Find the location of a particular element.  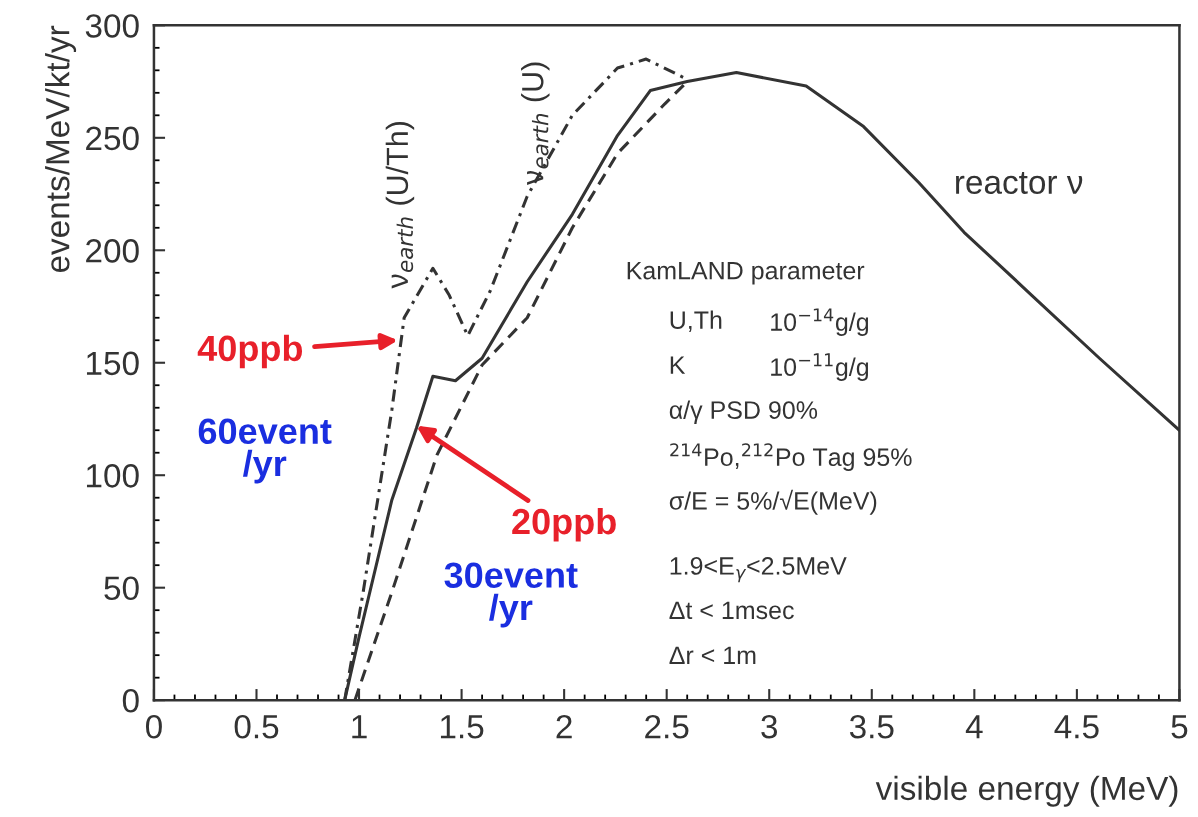

annotation: $^{214}$Po,$^{212}$Po Tag 95% is located at coordinates (791, 457).